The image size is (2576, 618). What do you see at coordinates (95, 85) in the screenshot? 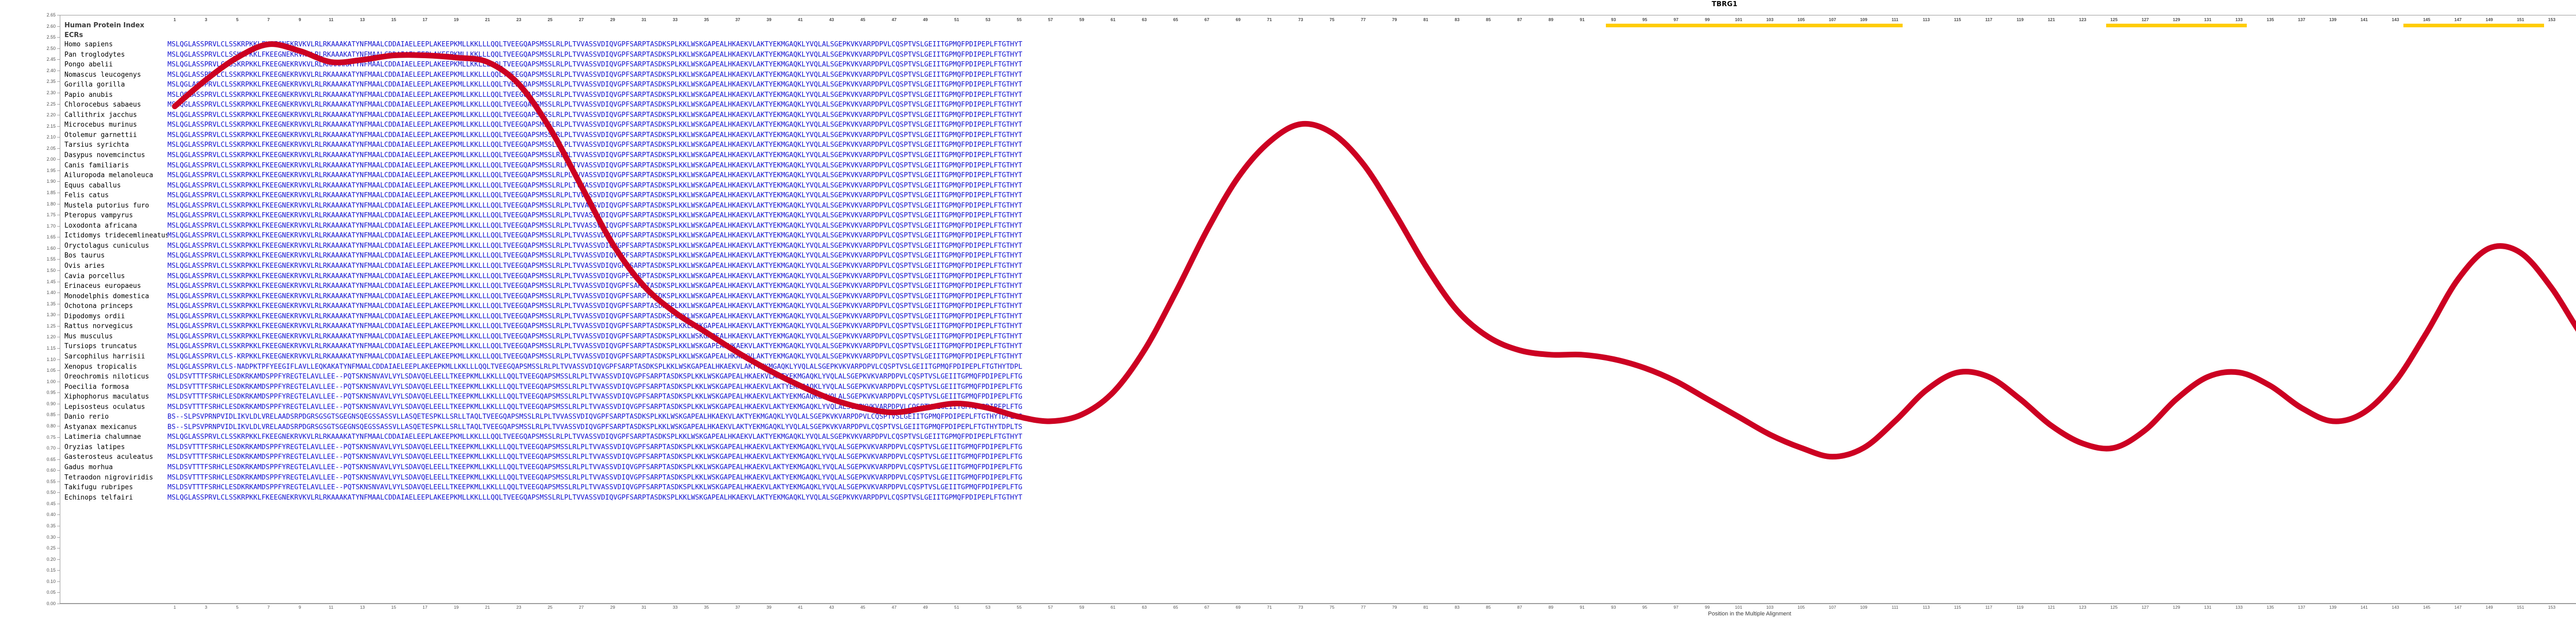
I see `species-name-row: Gorilla gorilla` at bounding box center [95, 85].